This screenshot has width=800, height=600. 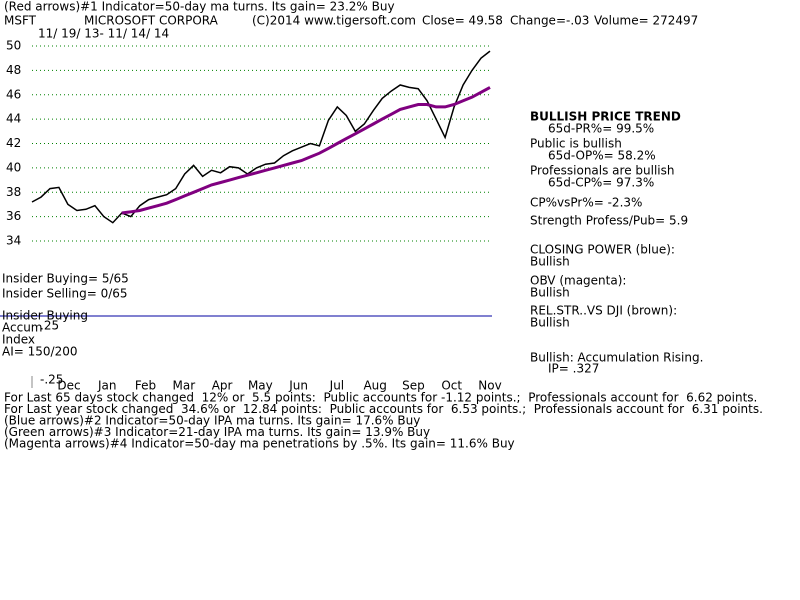 What do you see at coordinates (13, 167) in the screenshot?
I see `y-tick-label: 40` at bounding box center [13, 167].